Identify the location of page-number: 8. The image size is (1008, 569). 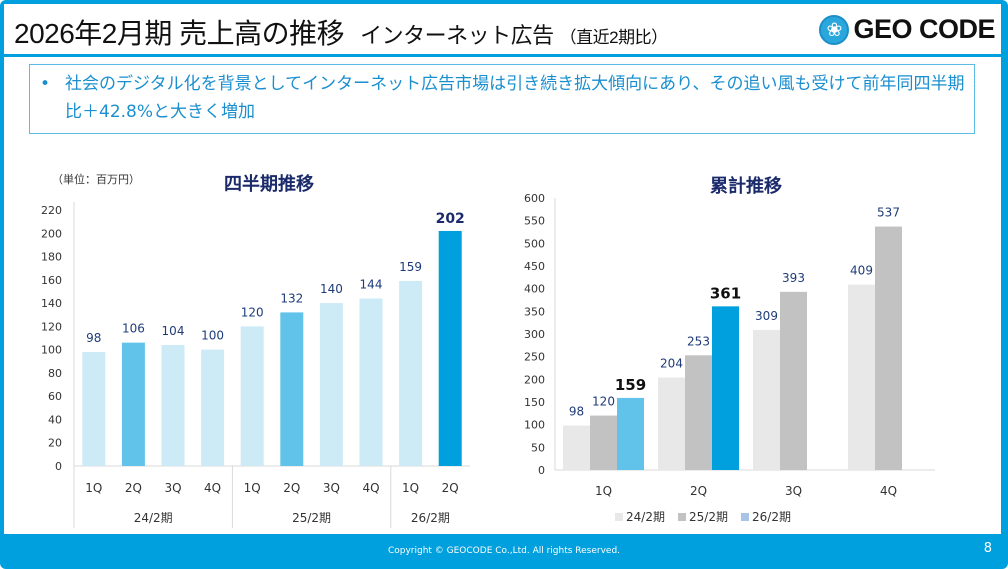
(987, 548).